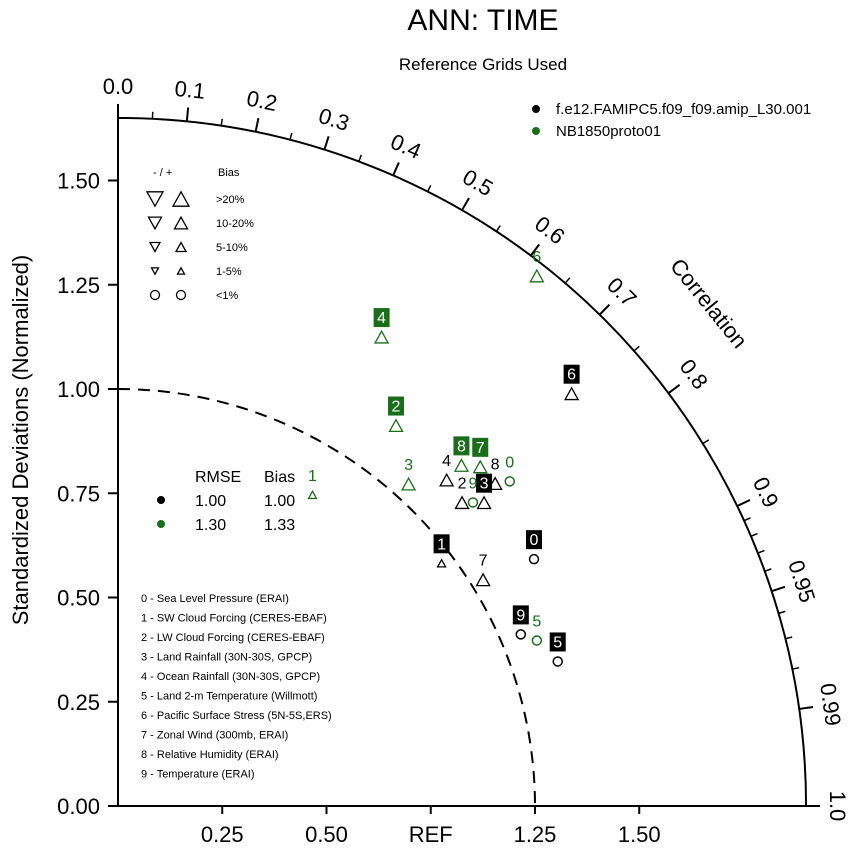  Describe the element at coordinates (214, 736) in the screenshot. I see `case-list-item: 7 - Zonal Wind (300mb, ERAI)` at that location.